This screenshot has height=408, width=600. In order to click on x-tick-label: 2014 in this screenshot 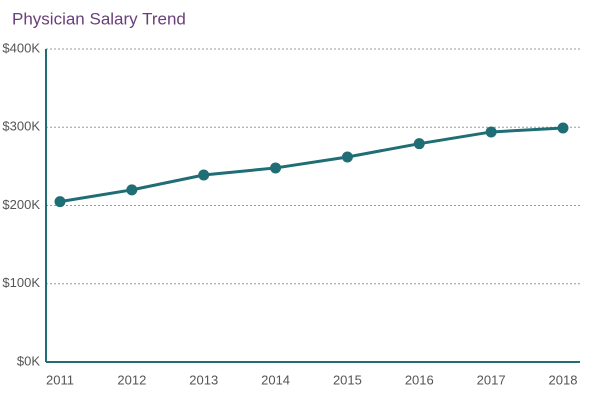, I will do `click(275, 379)`.